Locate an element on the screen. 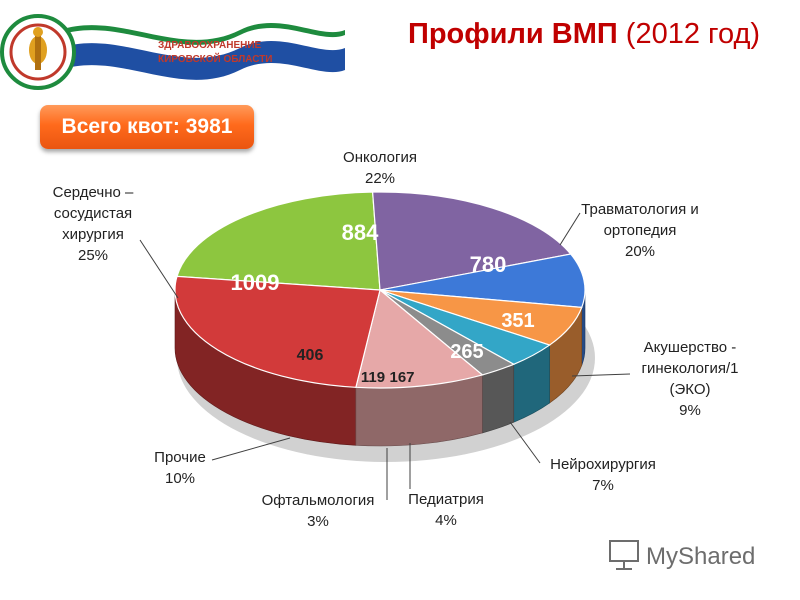 The height and width of the screenshot is (600, 800). category-label: (ЭКО) is located at coordinates (689, 389).